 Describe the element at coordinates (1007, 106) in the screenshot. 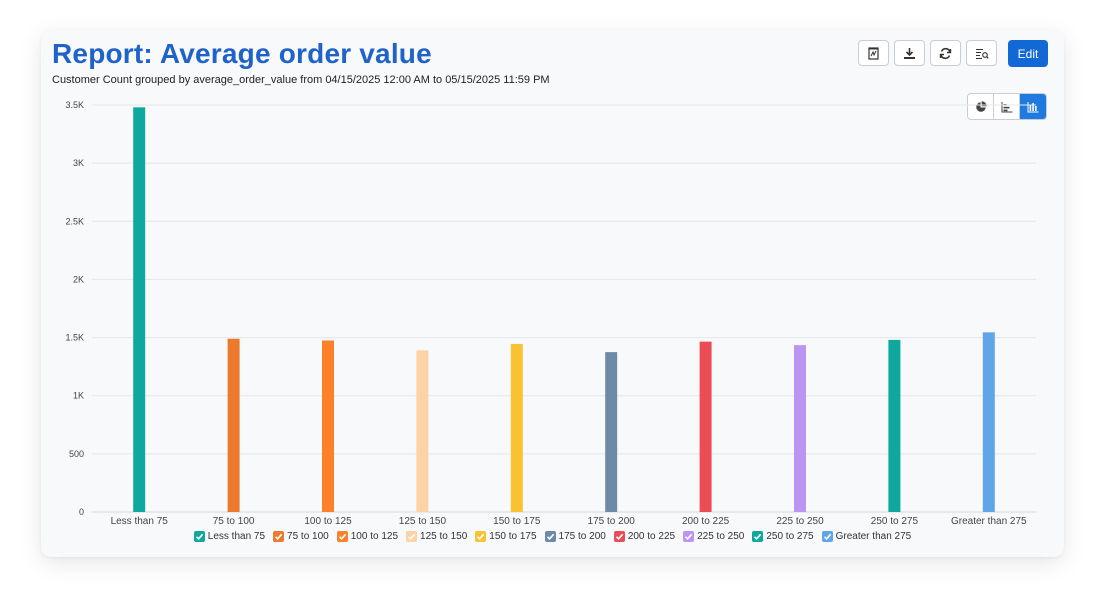

I see `chart-view-toggle` at that location.